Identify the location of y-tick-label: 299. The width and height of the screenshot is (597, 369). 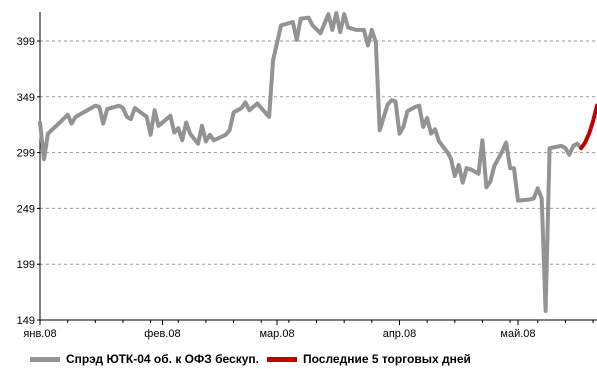
(26, 154).